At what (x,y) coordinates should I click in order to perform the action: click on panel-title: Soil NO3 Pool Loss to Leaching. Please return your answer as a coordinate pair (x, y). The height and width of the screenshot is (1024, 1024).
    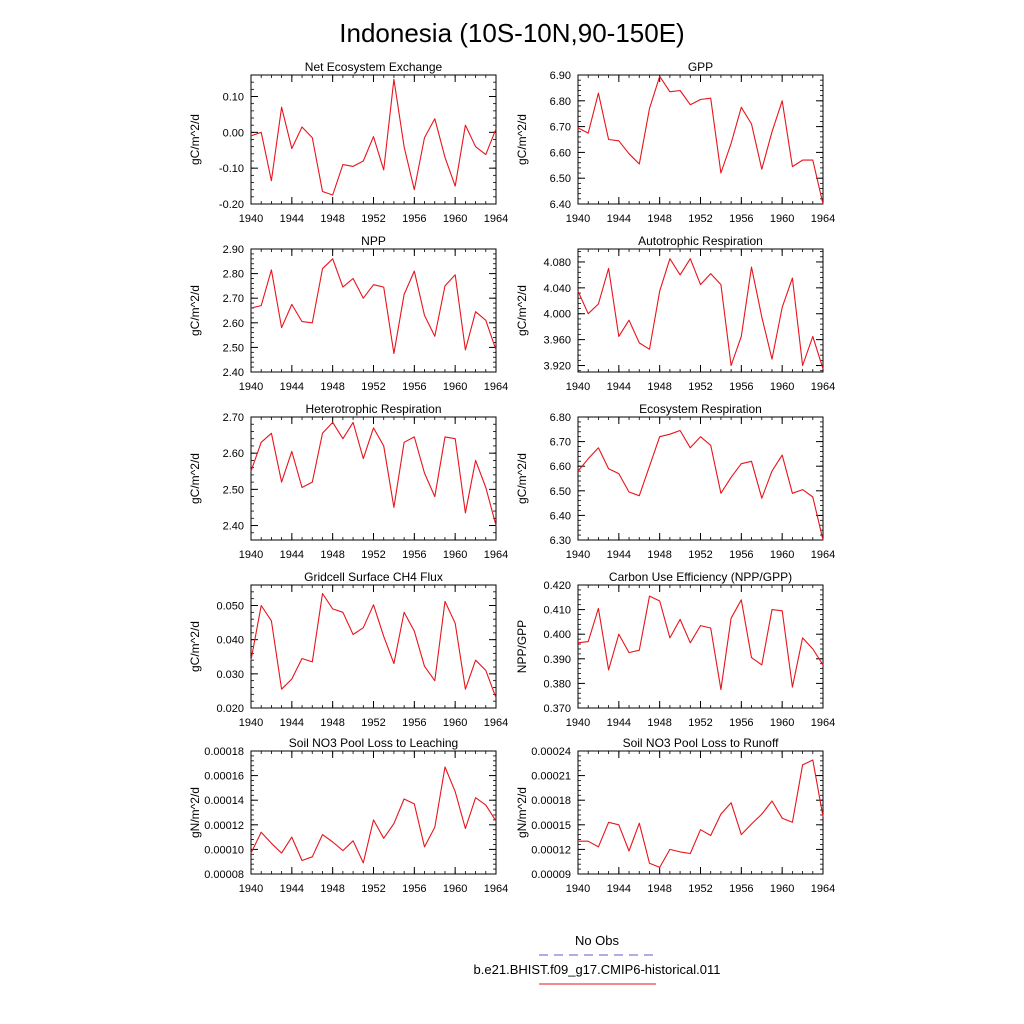
    Looking at the image, I should click on (373, 743).